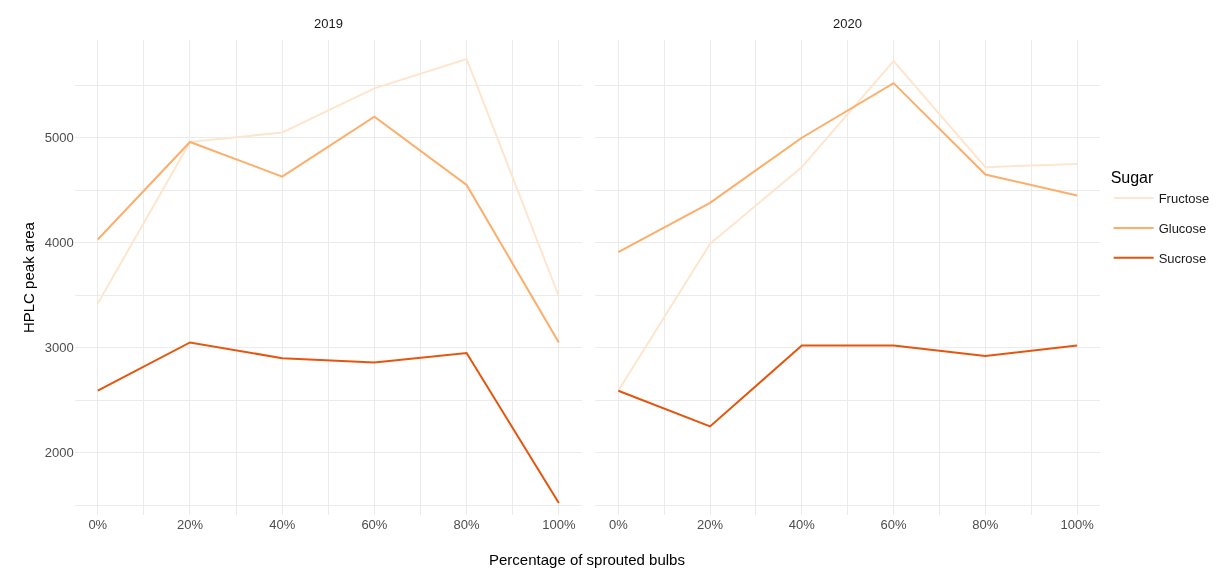 Image resolution: width=1225 pixels, height=573 pixels. What do you see at coordinates (847, 23) in the screenshot?
I see `chart-title: 2020` at bounding box center [847, 23].